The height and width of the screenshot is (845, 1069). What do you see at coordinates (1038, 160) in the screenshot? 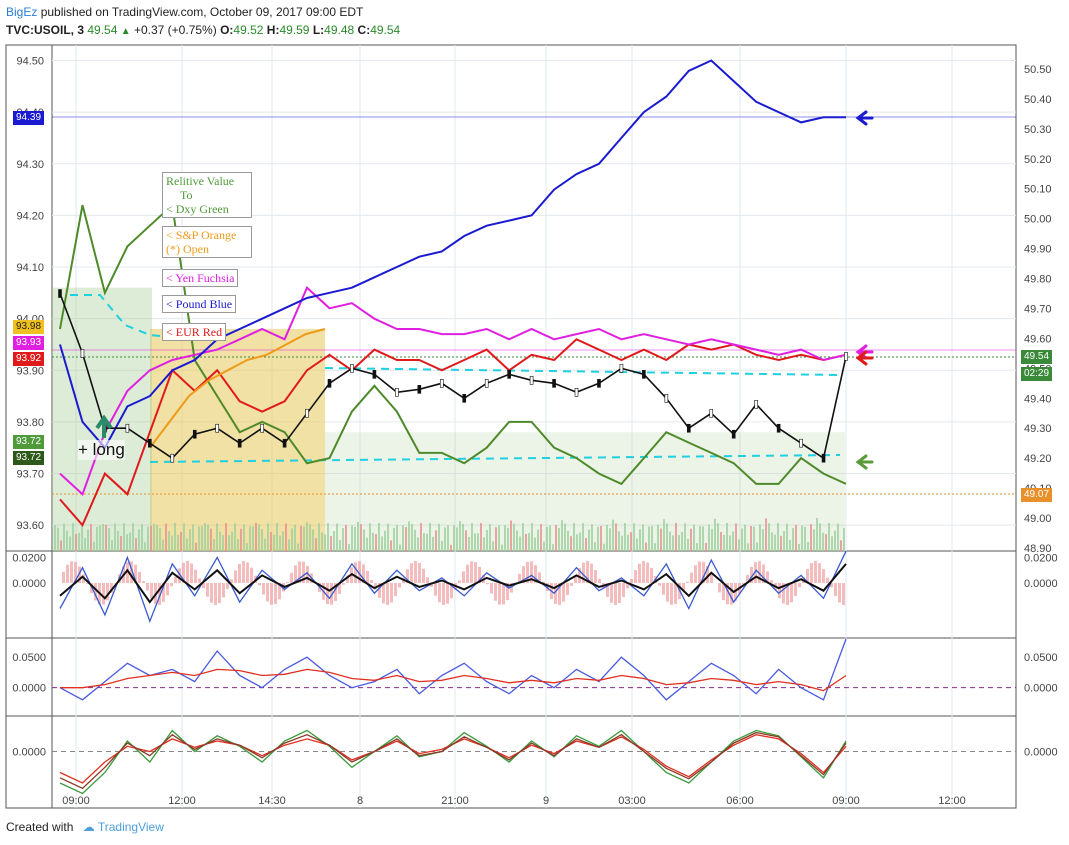
I see `right-tick-label: 50.20` at bounding box center [1038, 160].